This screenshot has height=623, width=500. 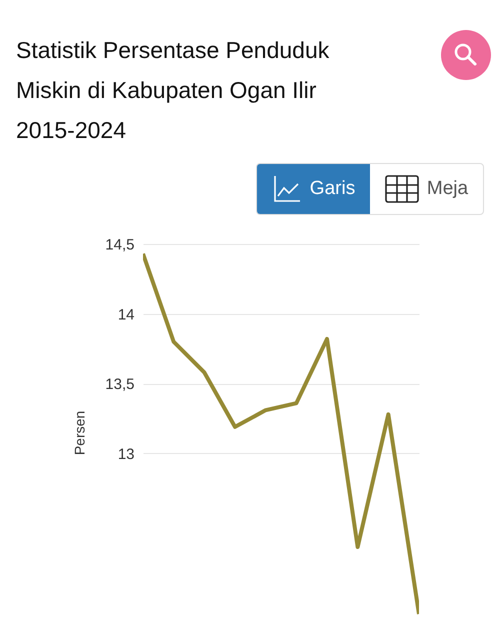 What do you see at coordinates (173, 90) in the screenshot?
I see `chart-title: Statistik Persentase Penduduk Miskin di Kabupaten Ogan Ilir 2015-2024` at bounding box center [173, 90].